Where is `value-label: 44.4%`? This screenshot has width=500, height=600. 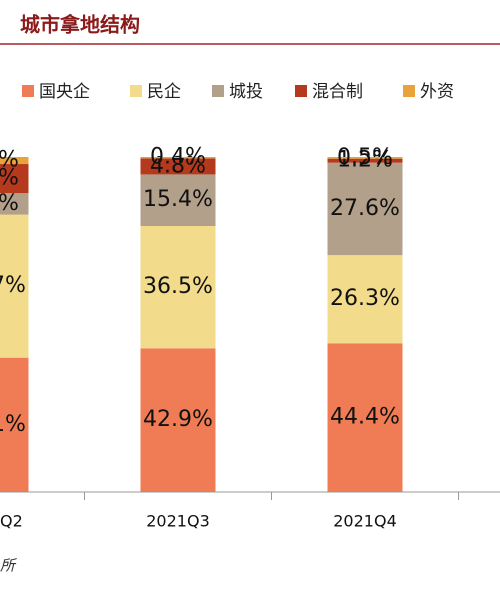
value-label: 44.4% is located at coordinates (365, 417).